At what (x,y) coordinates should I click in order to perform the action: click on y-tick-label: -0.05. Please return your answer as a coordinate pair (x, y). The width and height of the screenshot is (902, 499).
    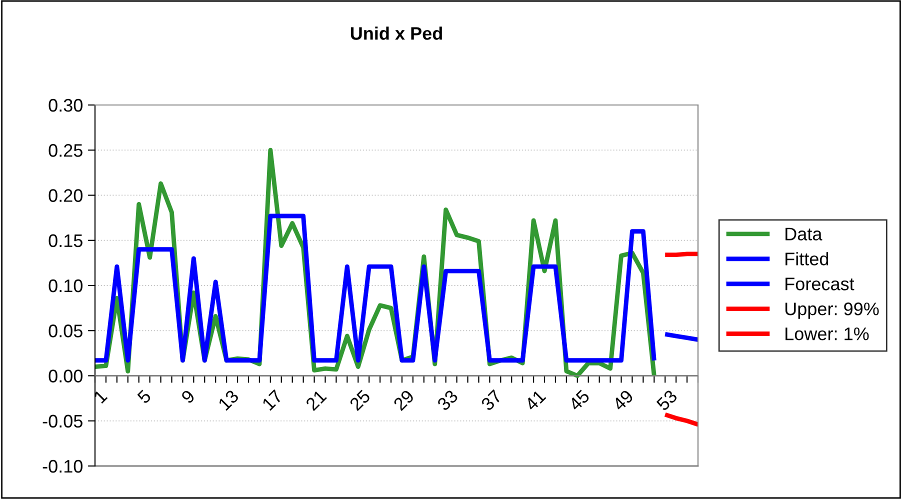
    Looking at the image, I should click on (62, 421).